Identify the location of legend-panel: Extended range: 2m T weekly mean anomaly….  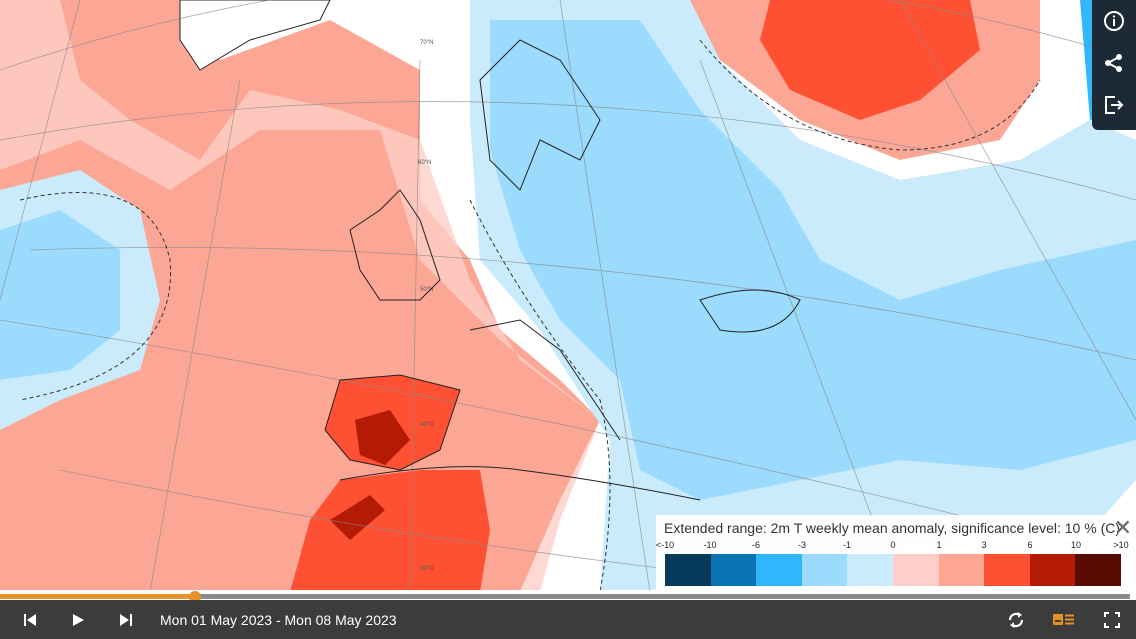
(896, 552).